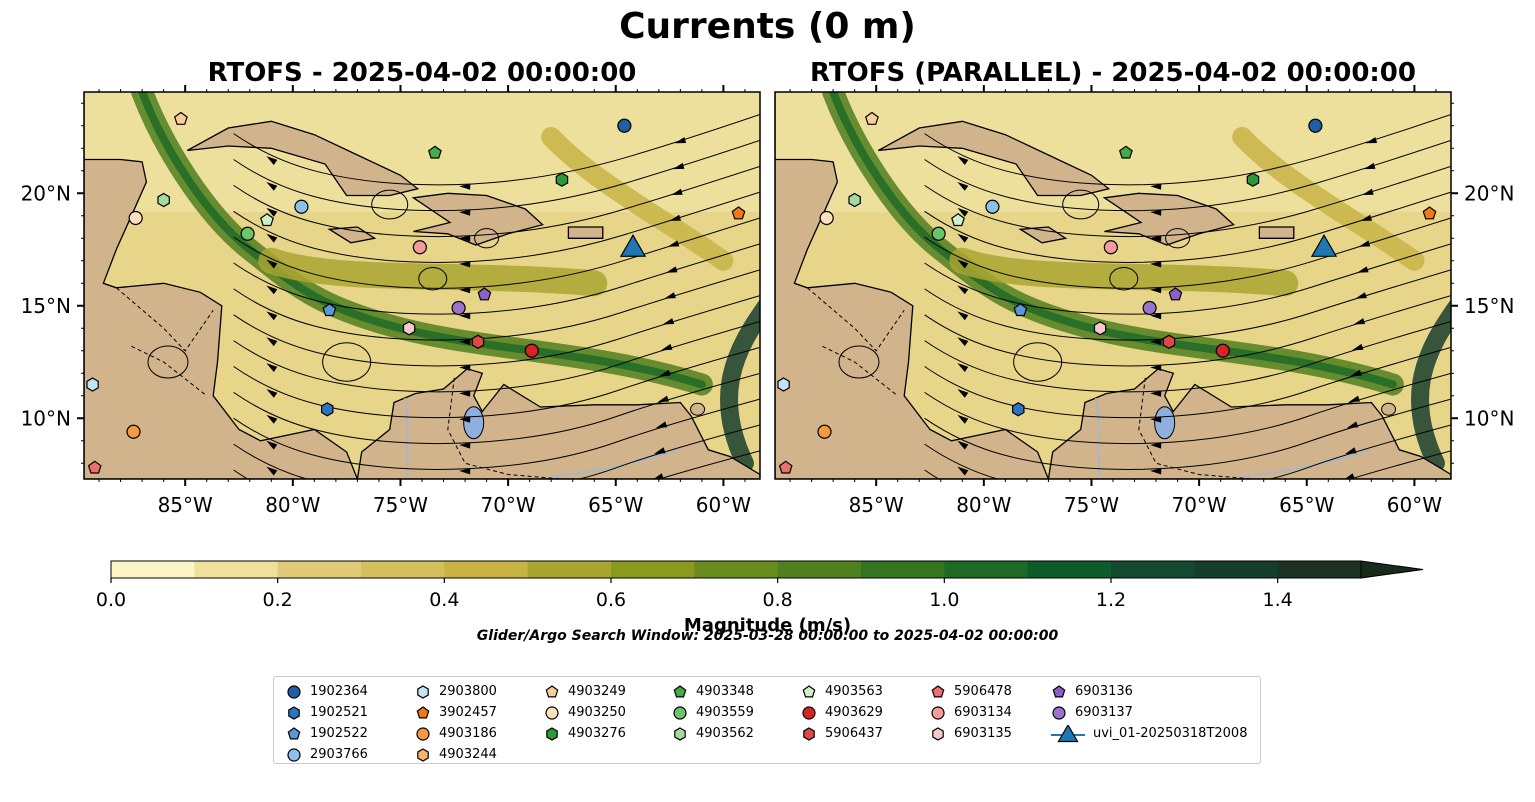 The image size is (1535, 802). I want to click on legend-item: 2903766, so click(327, 754).